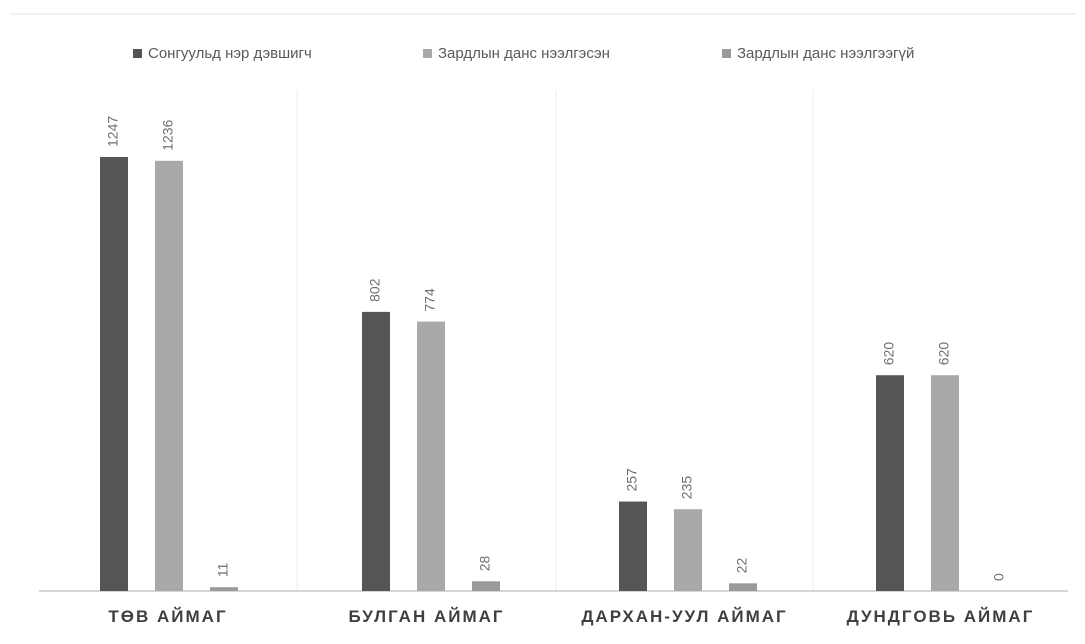 This screenshot has width=1085, height=644. I want to click on legend-label: Сонгуульд нэр дэвшигч, so click(230, 53).